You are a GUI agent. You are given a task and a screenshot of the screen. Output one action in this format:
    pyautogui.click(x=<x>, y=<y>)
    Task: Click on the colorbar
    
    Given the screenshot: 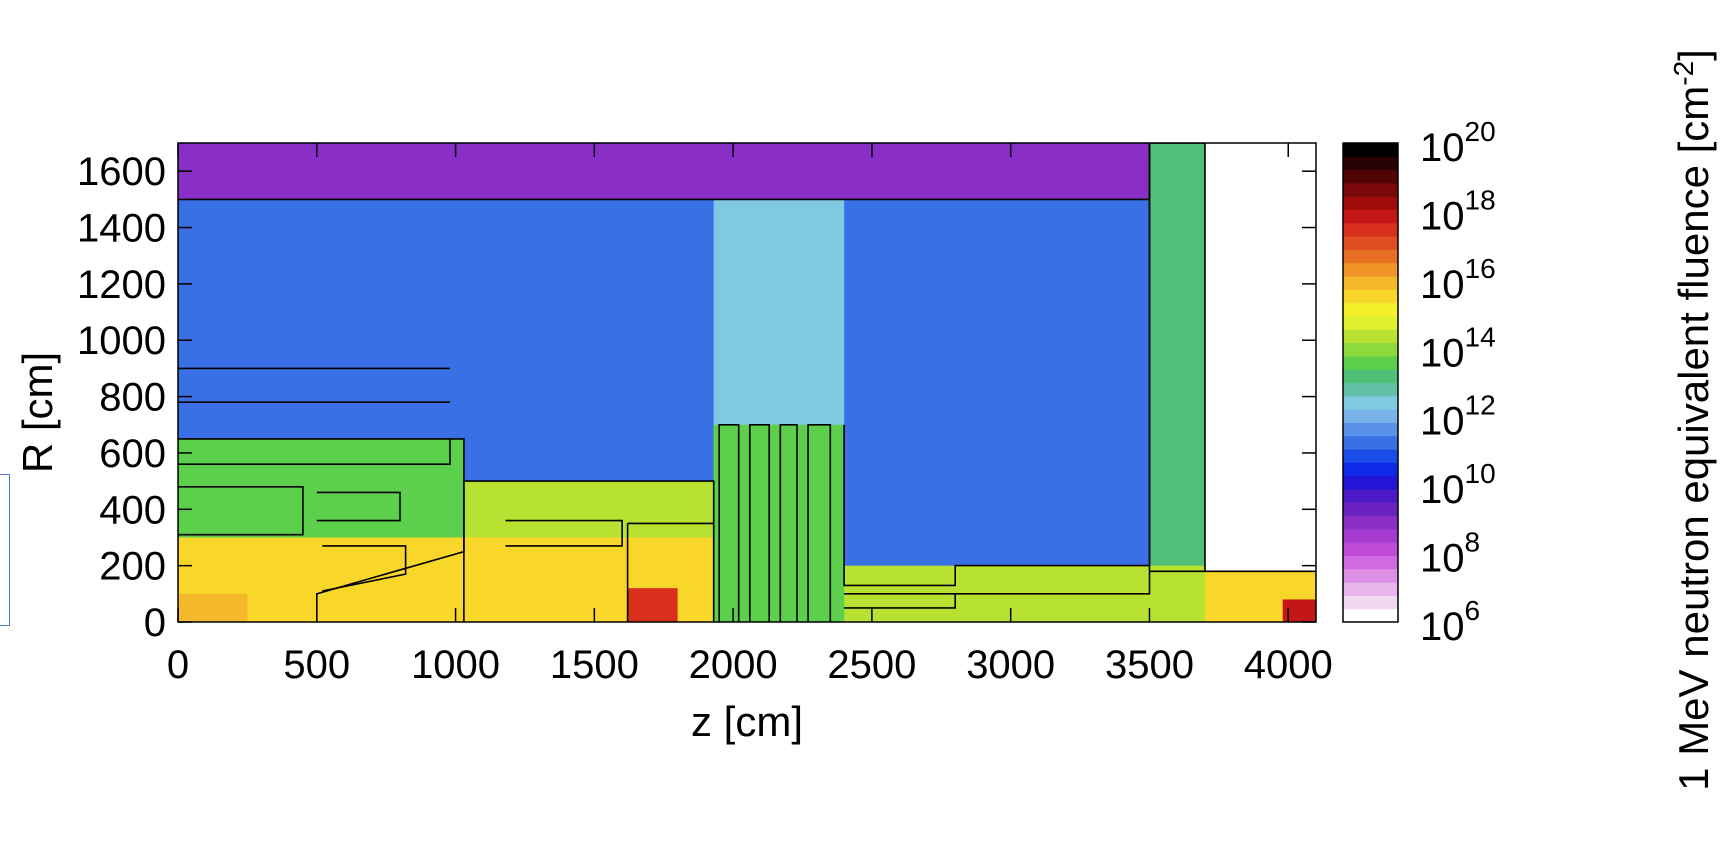 What is the action you would take?
    pyautogui.click(x=1370, y=382)
    